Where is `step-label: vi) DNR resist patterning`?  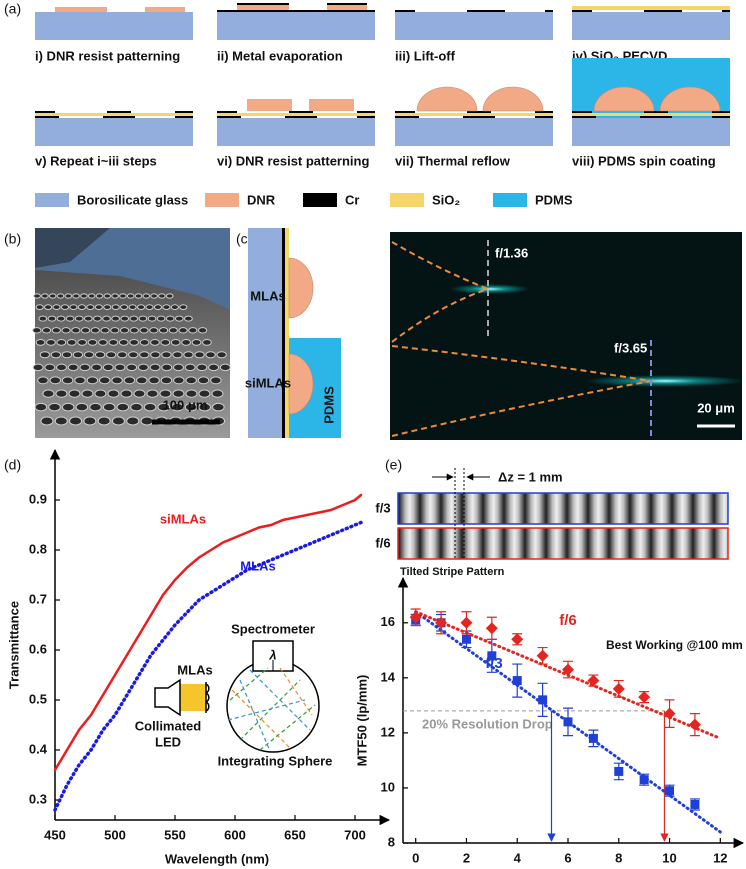 step-label: vi) DNR resist patterning is located at coordinates (293, 160).